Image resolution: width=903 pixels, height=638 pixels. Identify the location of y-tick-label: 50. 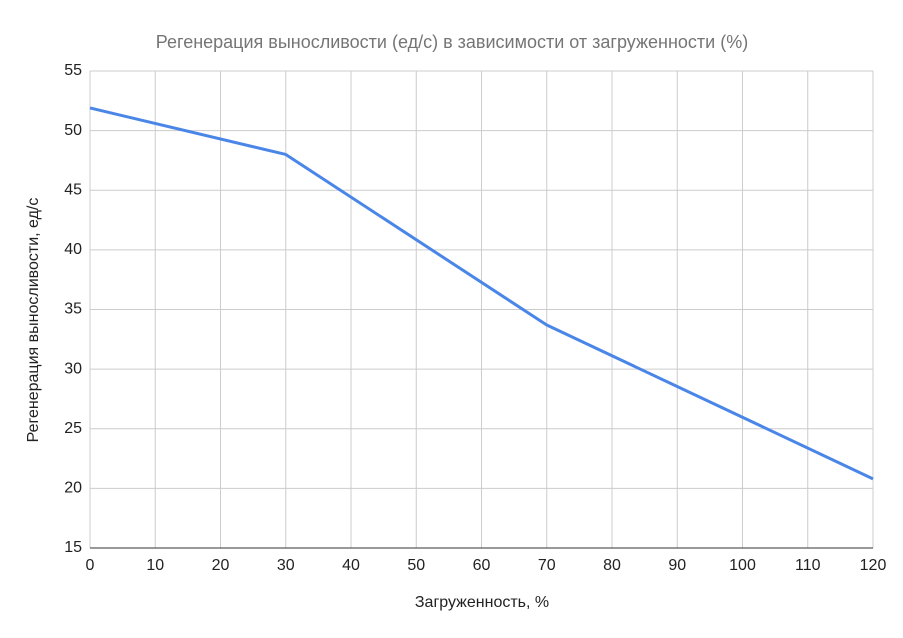
(73, 130).